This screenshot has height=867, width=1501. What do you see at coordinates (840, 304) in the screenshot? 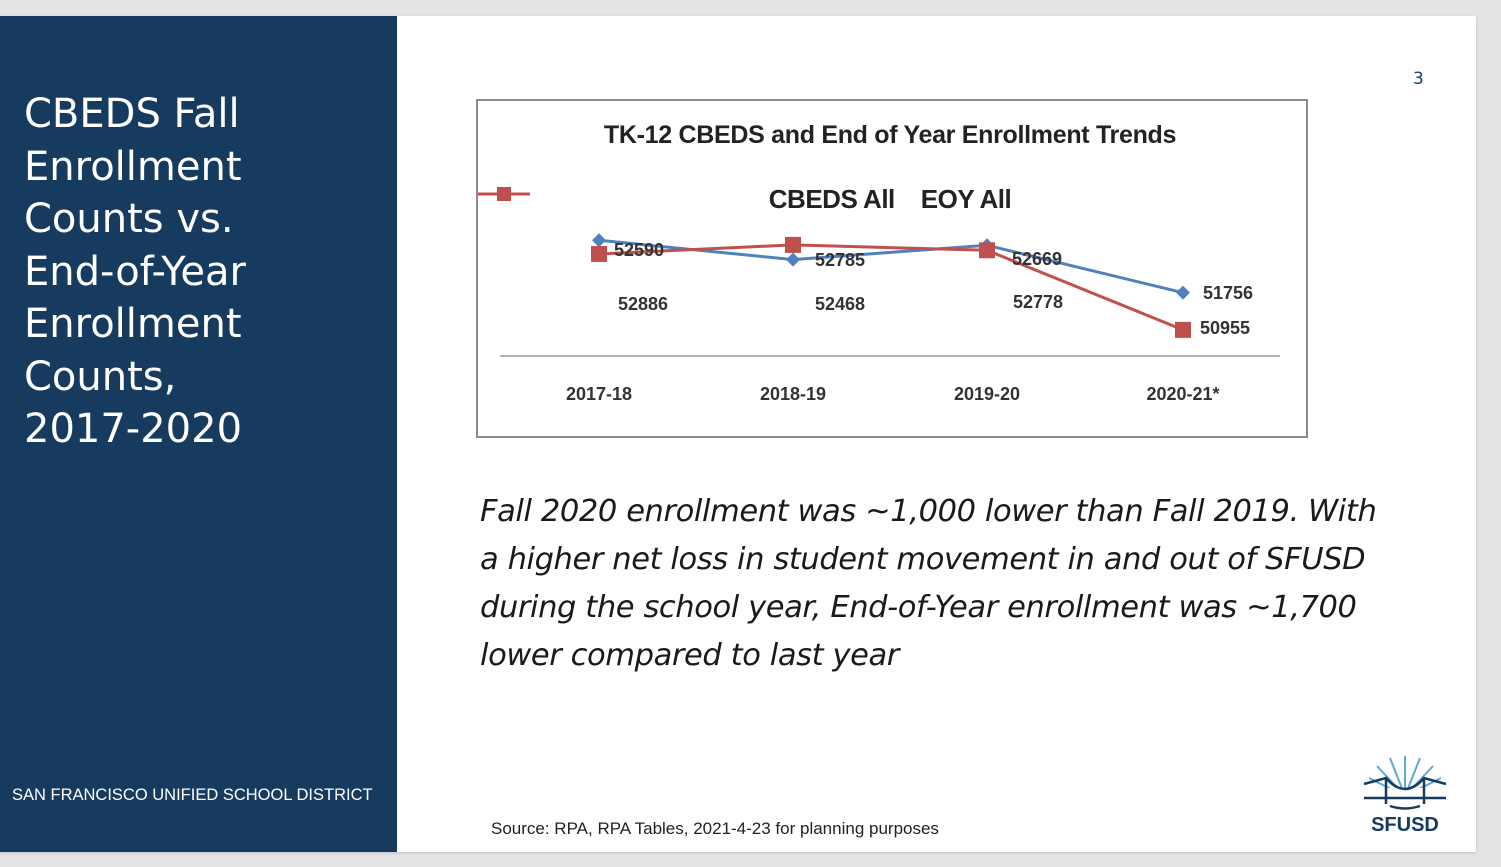
I see `data-label-cbeds: 52468` at bounding box center [840, 304].